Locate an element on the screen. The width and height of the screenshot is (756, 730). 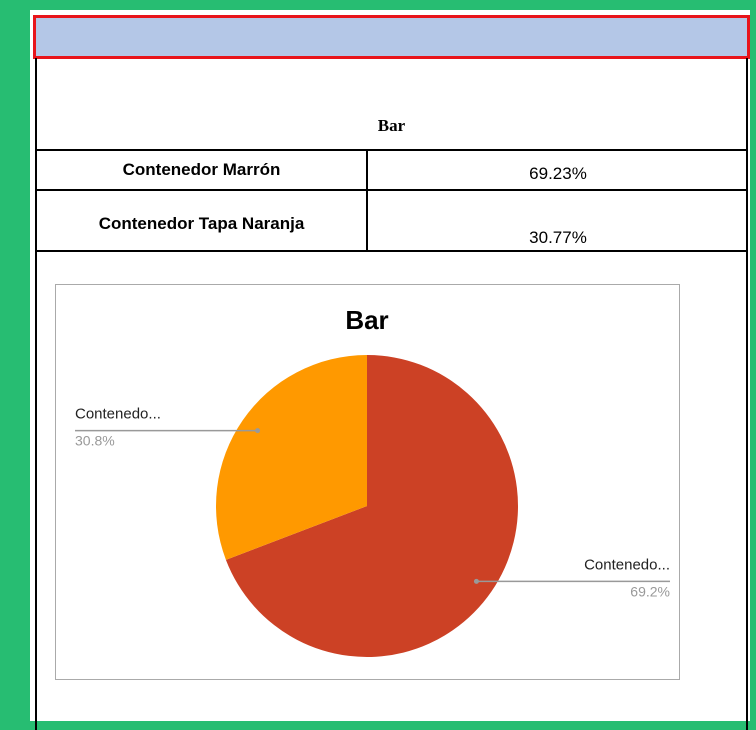
table-cell: 69.23% is located at coordinates (558, 173).